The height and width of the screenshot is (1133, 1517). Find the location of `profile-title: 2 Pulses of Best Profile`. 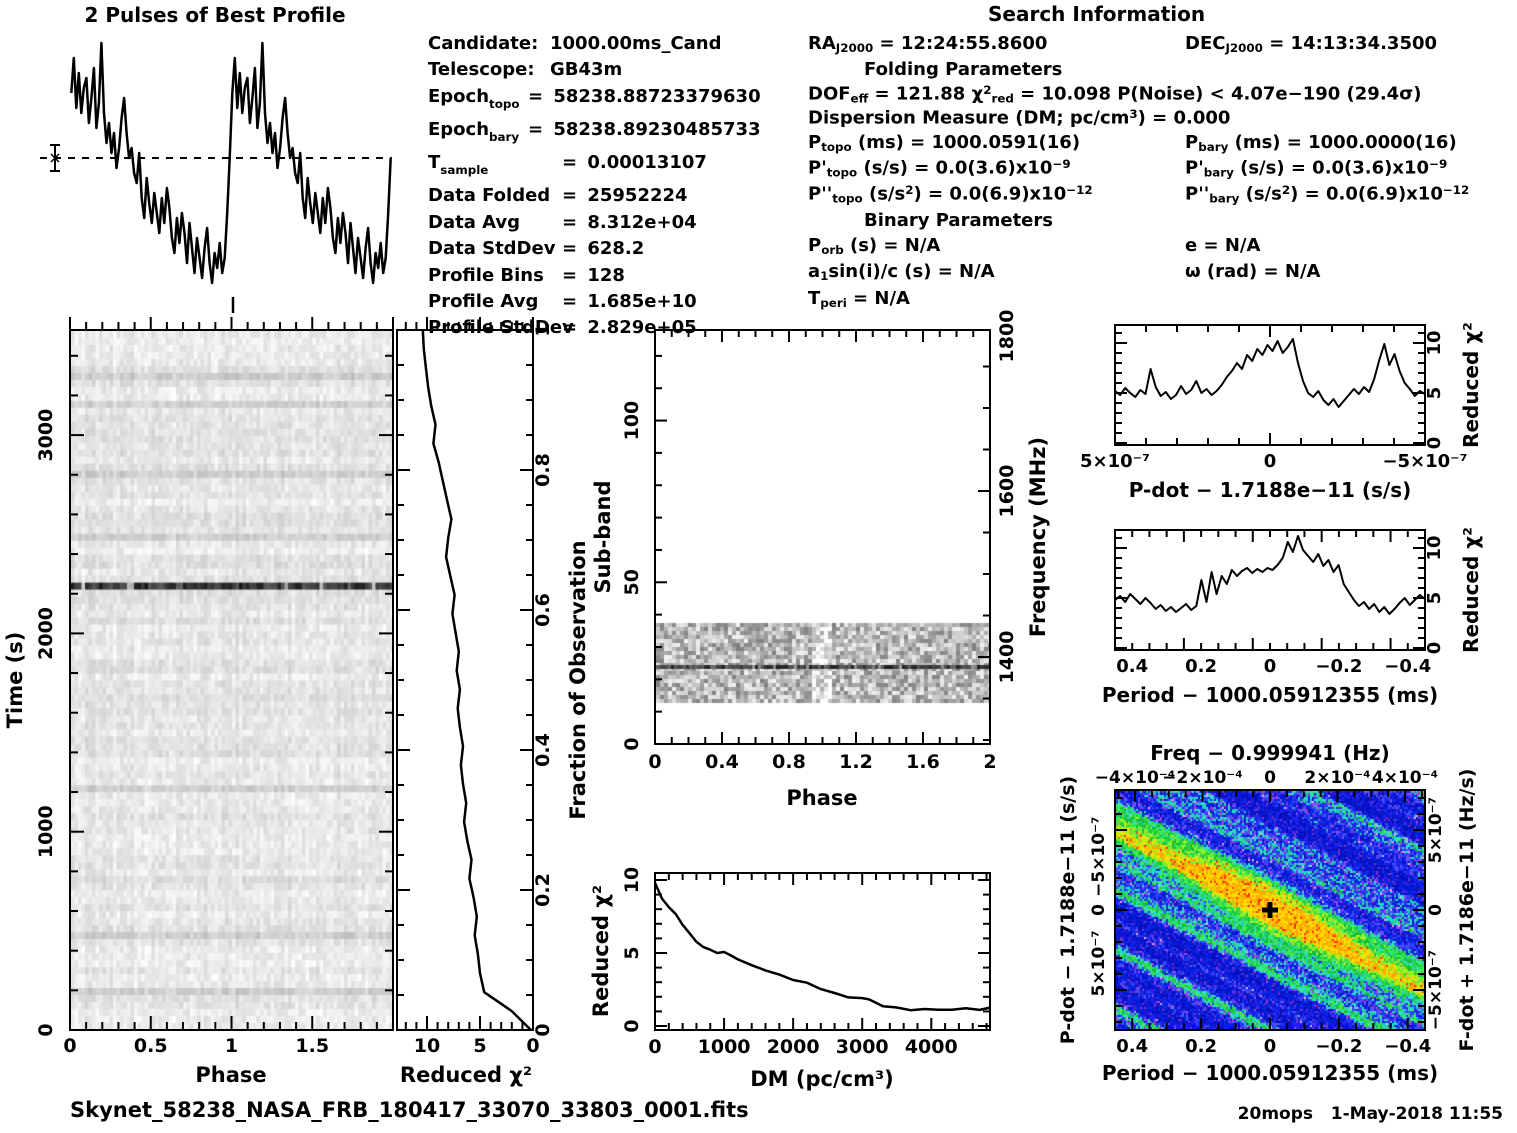

profile-title: 2 Pulses of Best Profile is located at coordinates (215, 15).